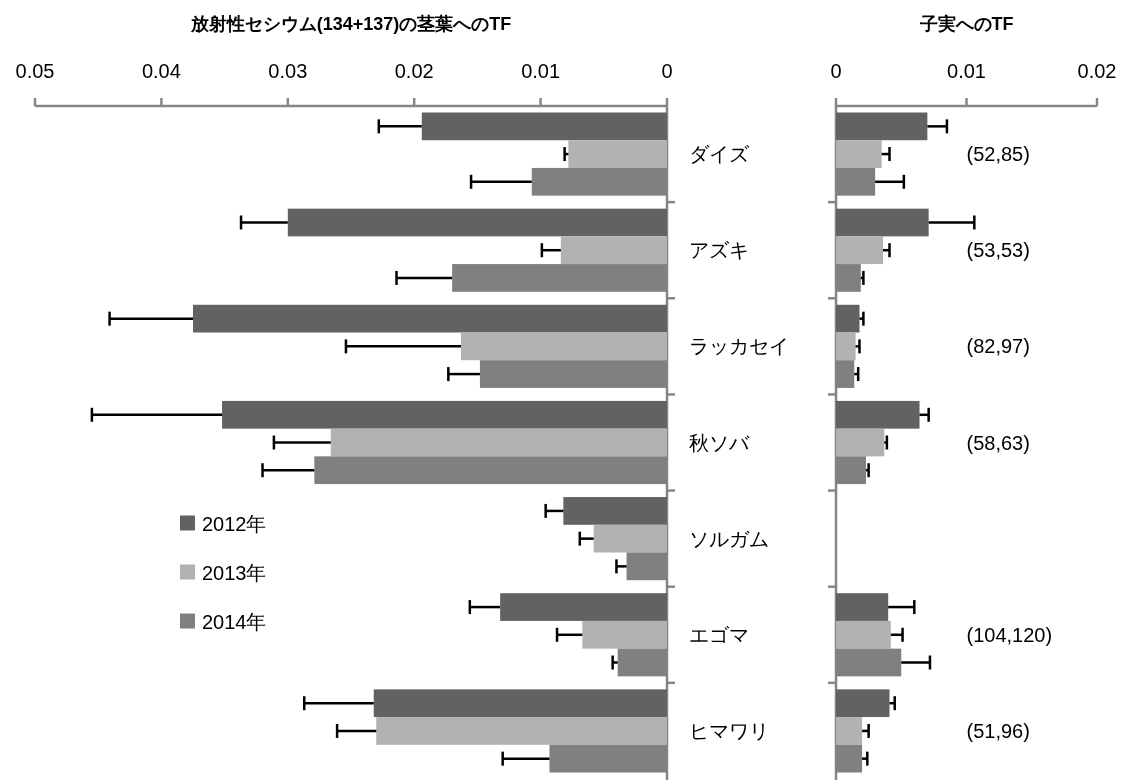  Describe the element at coordinates (288, 71) in the screenshot. I see `x-tick-label: 0.03` at that location.